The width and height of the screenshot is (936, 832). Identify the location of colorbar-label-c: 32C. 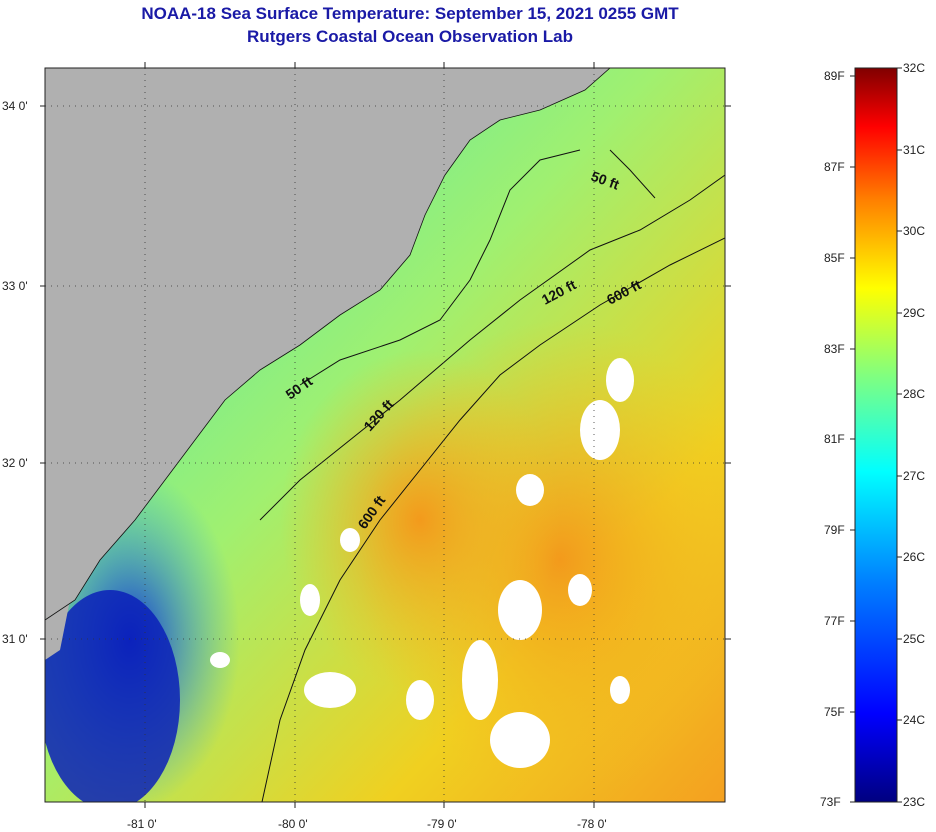
(914, 68).